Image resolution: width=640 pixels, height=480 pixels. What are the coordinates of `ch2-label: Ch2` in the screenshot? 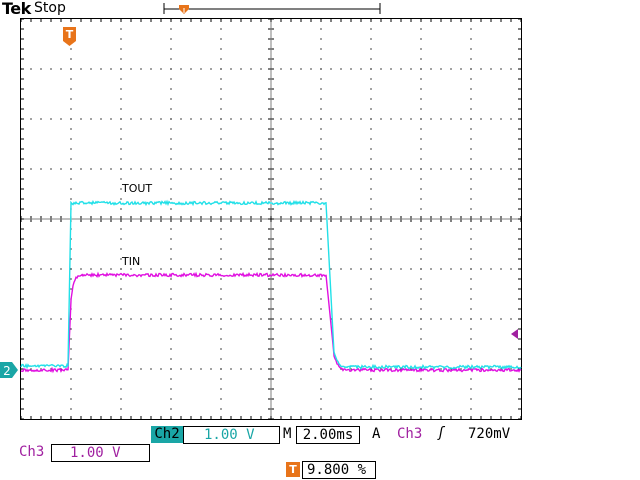 It's located at (167, 434).